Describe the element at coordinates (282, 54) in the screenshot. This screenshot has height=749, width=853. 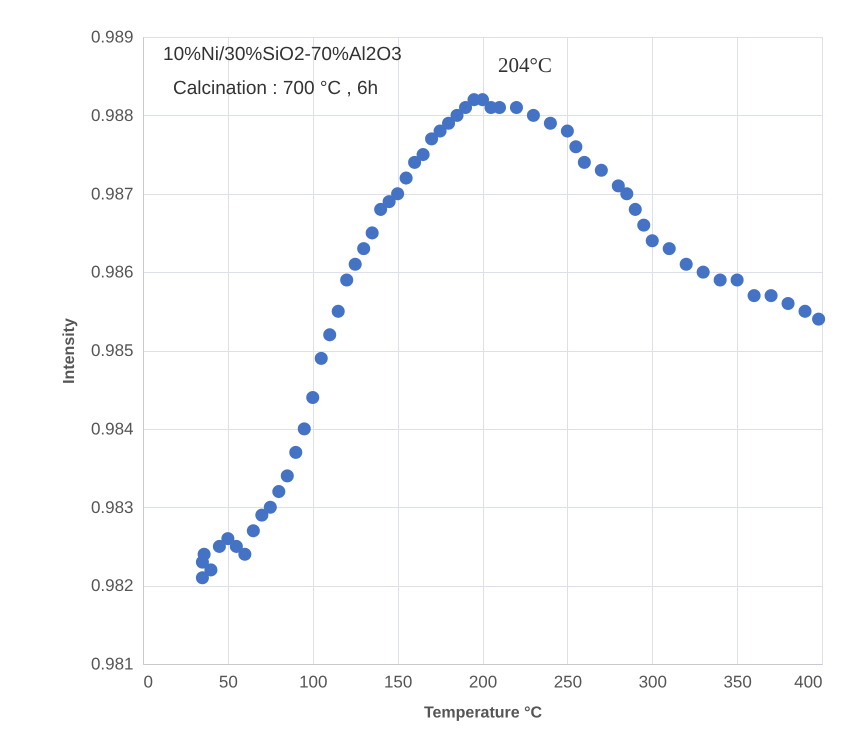
I see `annotation: 10%Ni/30%SiO2-70%Al2O3` at that location.